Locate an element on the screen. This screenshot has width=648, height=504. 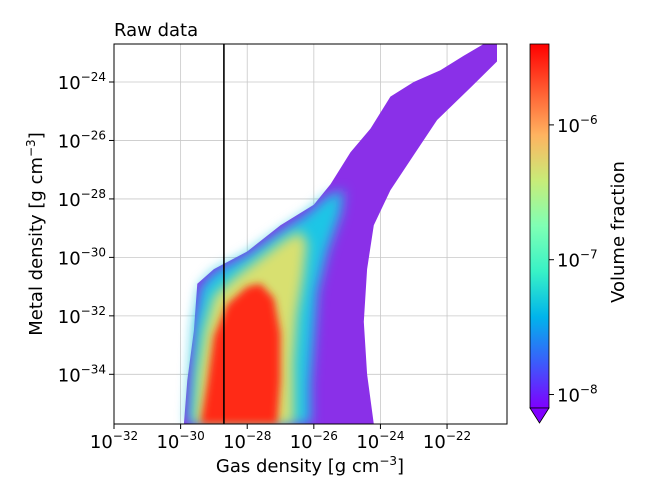
y-tick-label: 10−28 is located at coordinates (82, 199).